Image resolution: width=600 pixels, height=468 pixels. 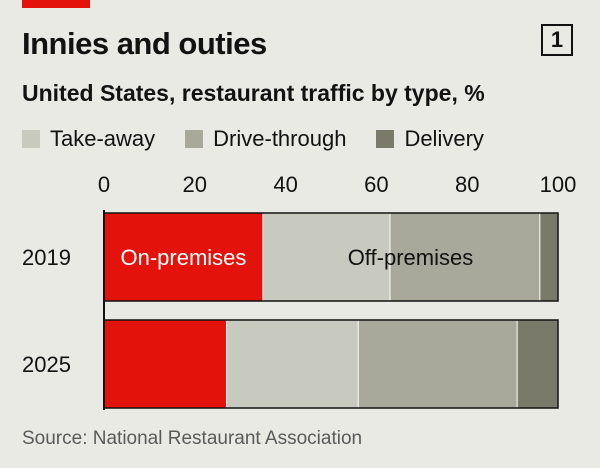 What do you see at coordinates (285, 184) in the screenshot?
I see `x-tick-label: 40` at bounding box center [285, 184].